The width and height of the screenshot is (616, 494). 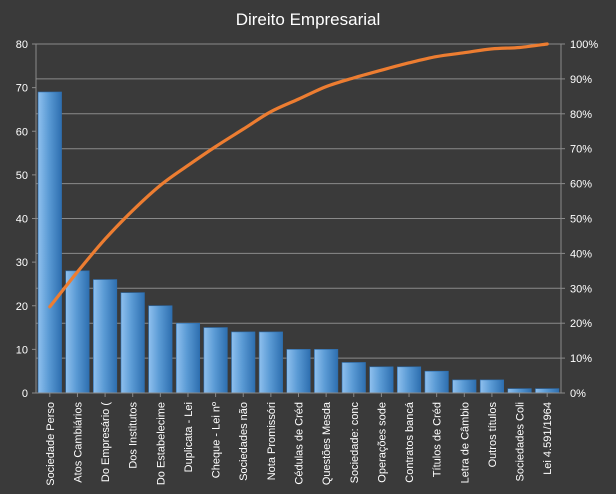 I want to click on category-label: Atos Cambiários, so click(x=78, y=442).